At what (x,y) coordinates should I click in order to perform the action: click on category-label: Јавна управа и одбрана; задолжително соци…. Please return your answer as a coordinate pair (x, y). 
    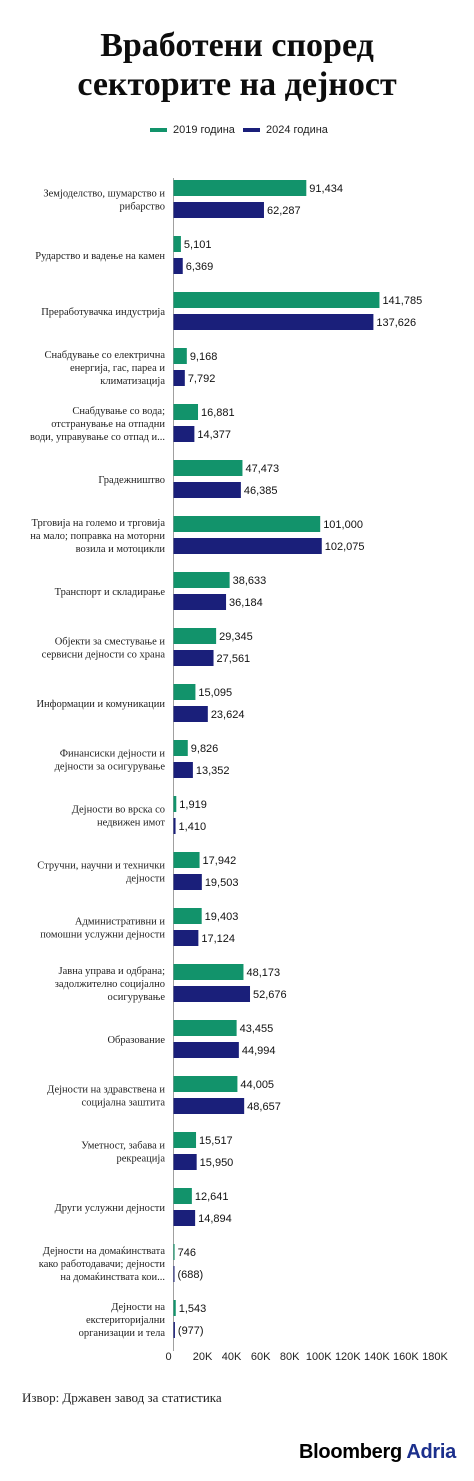
    Looking at the image, I should click on (110, 984).